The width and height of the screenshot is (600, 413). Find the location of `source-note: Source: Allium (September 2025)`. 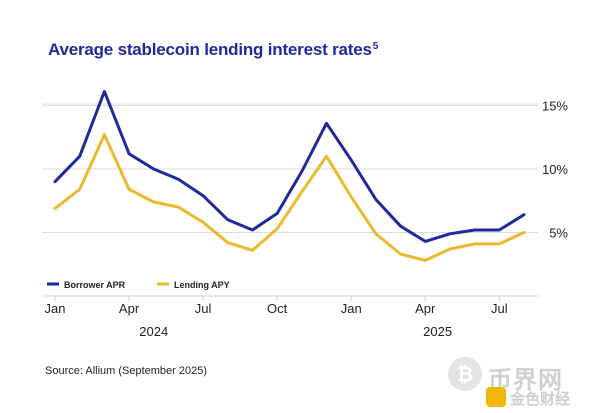

source-note: Source: Allium (September 2025) is located at coordinates (126, 371).